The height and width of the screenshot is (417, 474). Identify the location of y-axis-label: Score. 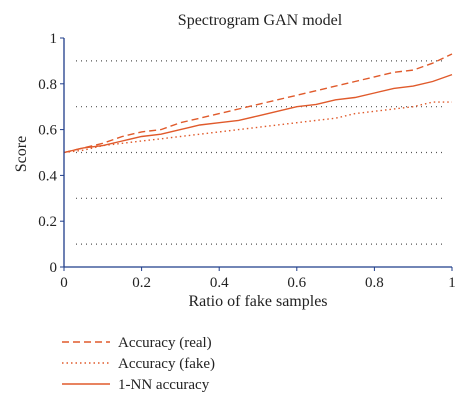
(21, 154).